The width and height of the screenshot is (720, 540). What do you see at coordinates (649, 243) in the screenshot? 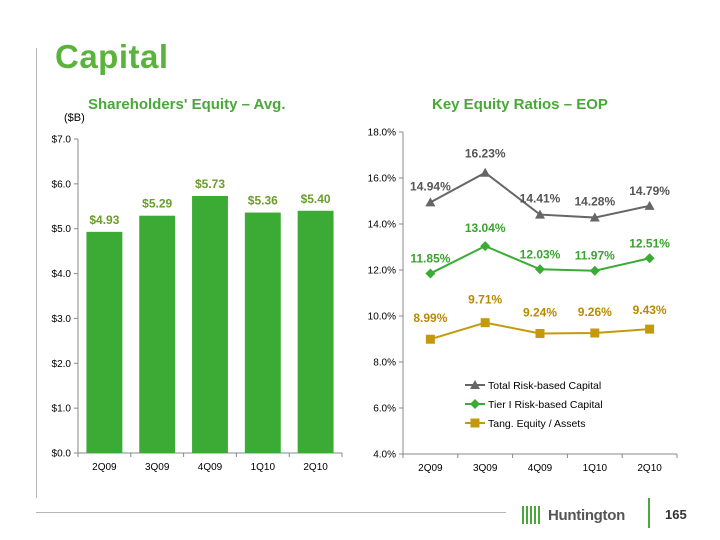
I see `line-data-label: 12.51%` at bounding box center [649, 243].